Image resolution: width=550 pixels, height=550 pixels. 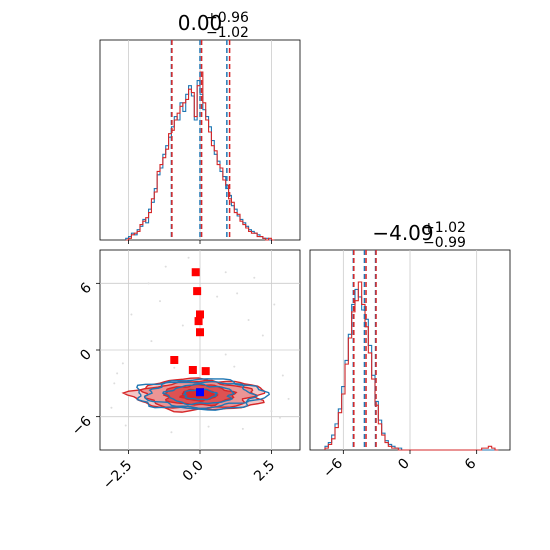 I want to click on contour-grid, so click(x=200, y=350).